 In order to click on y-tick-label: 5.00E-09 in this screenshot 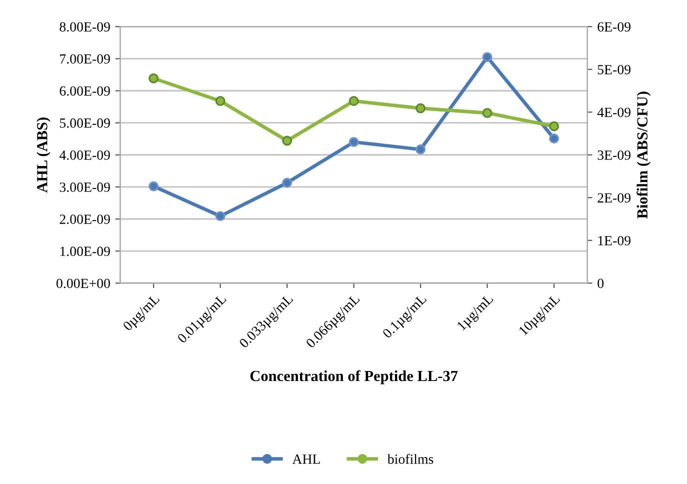, I will do `click(85, 123)`.